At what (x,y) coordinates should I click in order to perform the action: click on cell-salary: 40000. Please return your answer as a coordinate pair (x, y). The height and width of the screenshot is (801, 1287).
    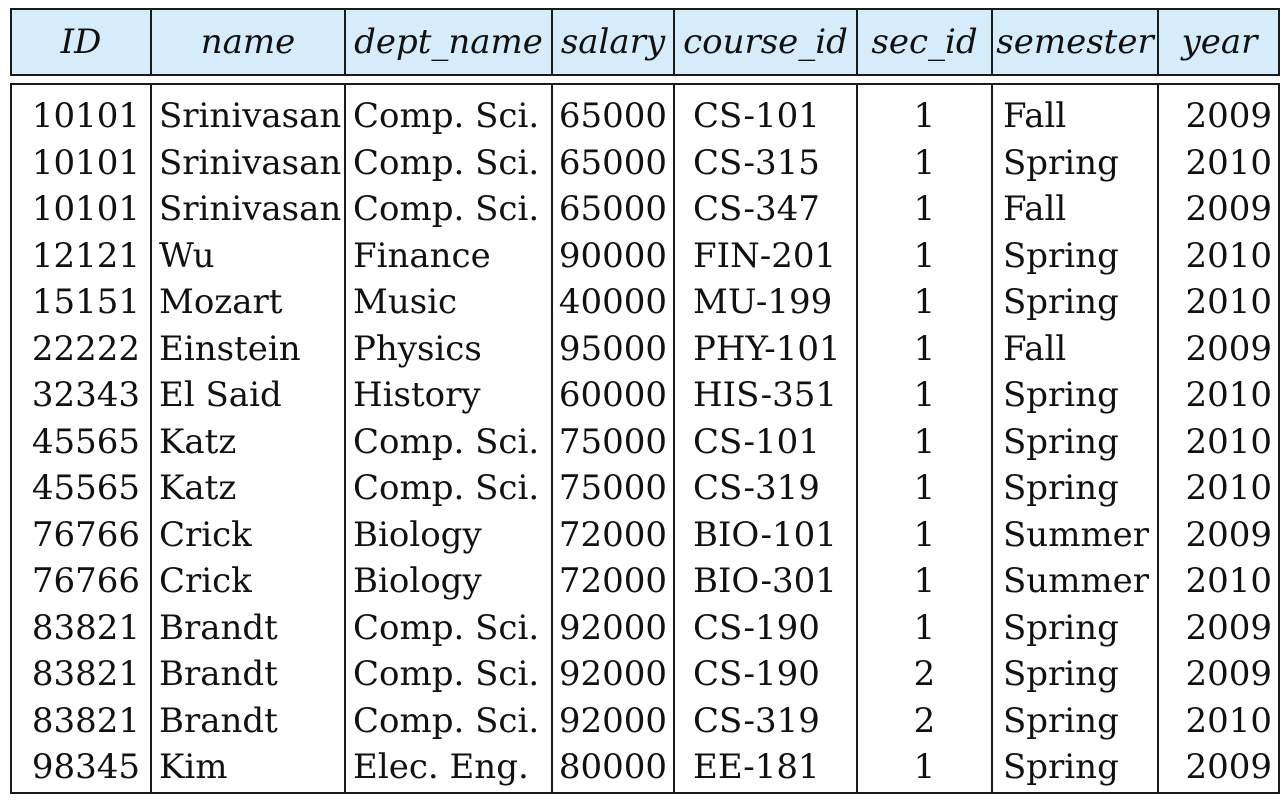
    Looking at the image, I should click on (612, 302).